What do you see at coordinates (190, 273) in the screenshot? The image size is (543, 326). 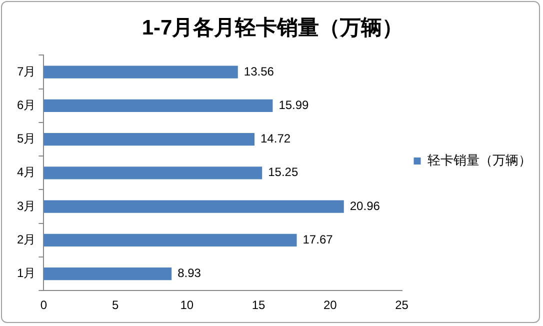 I see `data-label: 8.93` at bounding box center [190, 273].